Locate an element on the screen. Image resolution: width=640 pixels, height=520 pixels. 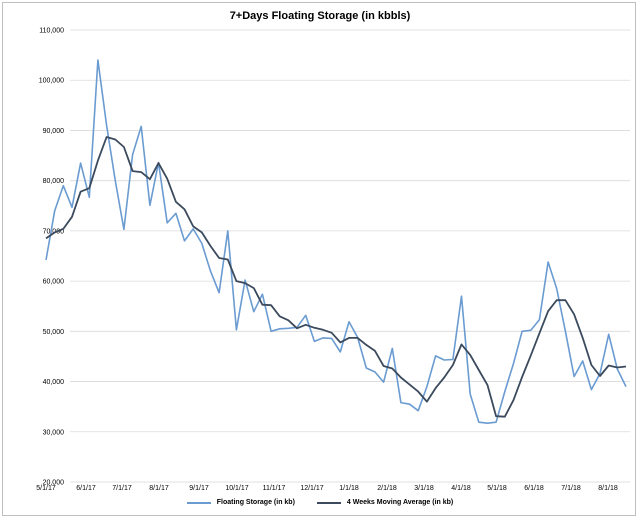
x-tick-label: 10/1/17 is located at coordinates (236, 488).